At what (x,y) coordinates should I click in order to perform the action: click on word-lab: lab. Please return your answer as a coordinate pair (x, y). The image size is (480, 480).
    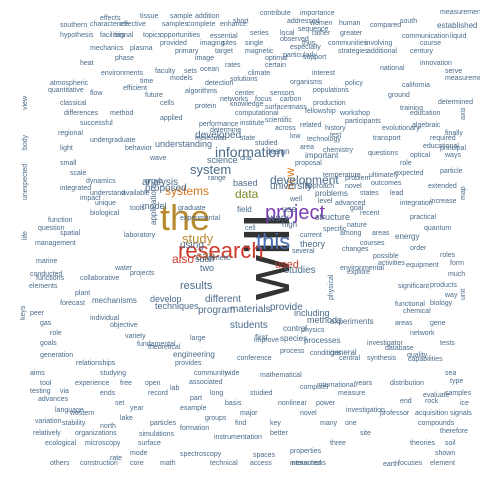
    Looking at the image, I should click on (175, 388).